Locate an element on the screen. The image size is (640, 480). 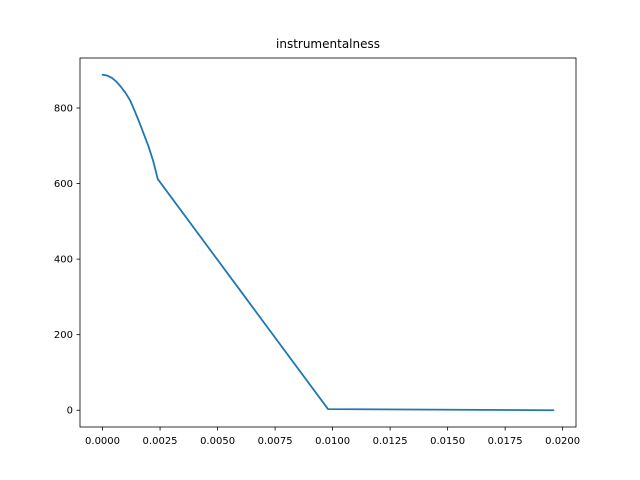
x-tick-label: 0.0050 is located at coordinates (217, 441).